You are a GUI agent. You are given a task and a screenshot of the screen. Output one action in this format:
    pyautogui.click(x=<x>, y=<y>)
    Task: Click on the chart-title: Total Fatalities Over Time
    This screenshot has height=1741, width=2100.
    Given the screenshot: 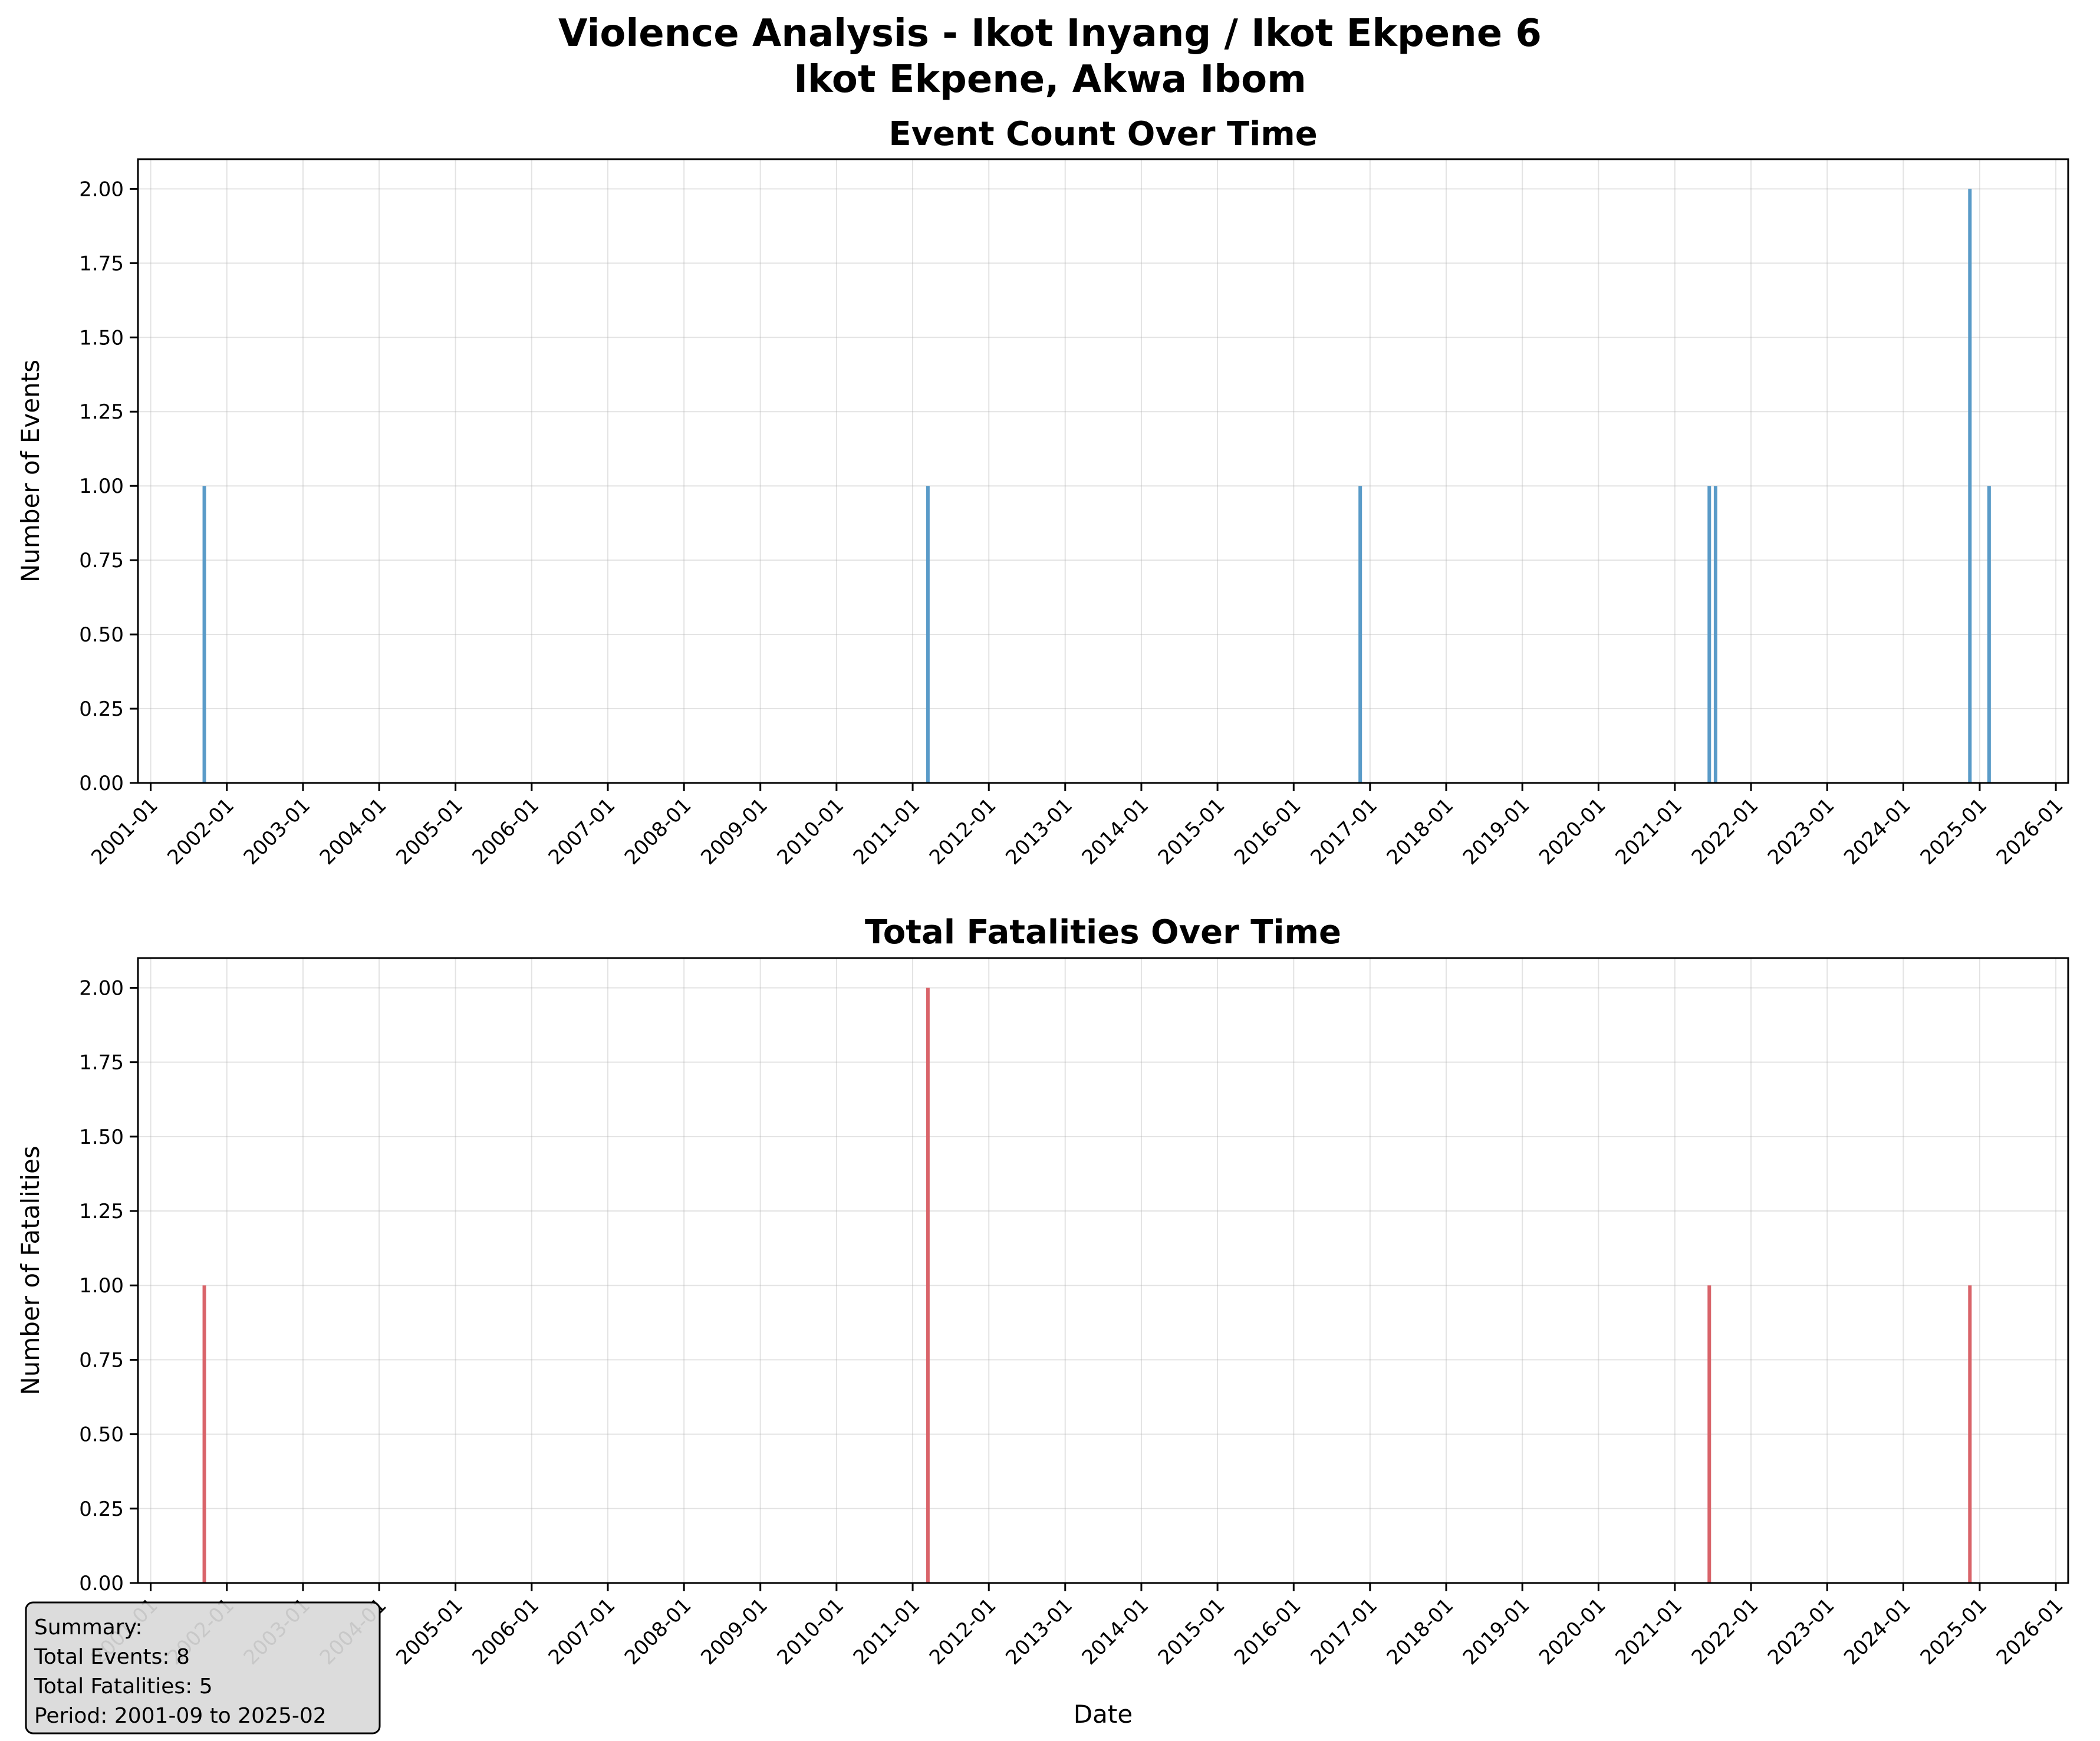 What is the action you would take?
    pyautogui.click(x=1103, y=932)
    